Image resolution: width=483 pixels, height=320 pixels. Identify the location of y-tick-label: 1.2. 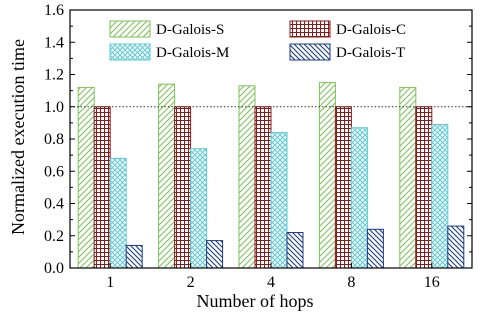
(54, 75).